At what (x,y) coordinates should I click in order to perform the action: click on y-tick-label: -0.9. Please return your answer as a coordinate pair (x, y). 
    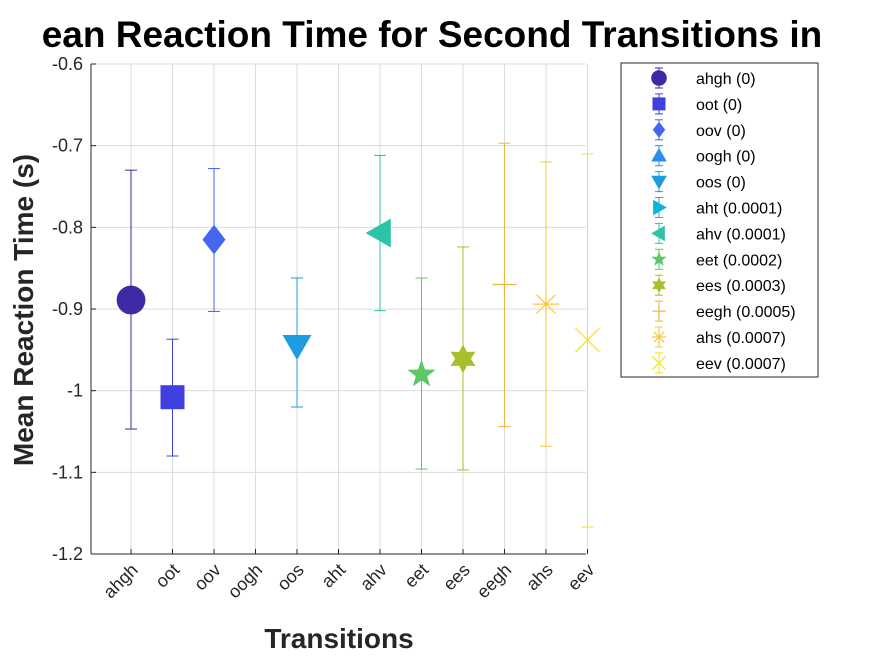
    Looking at the image, I should click on (67, 309).